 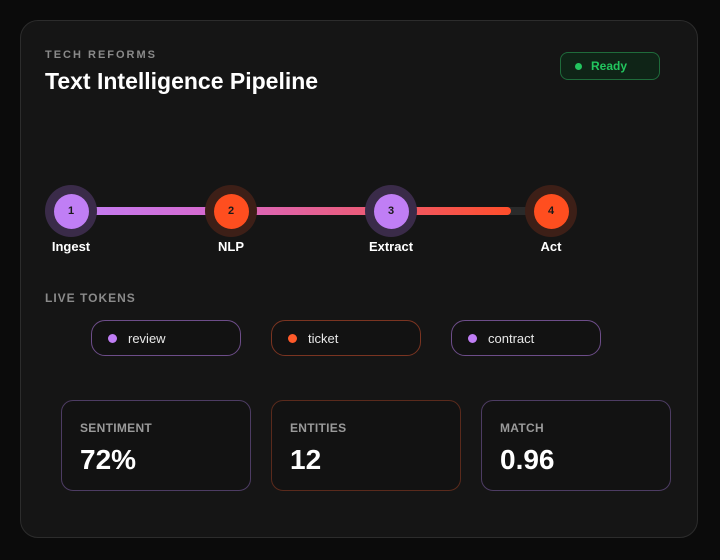 What do you see at coordinates (366, 445) in the screenshot?
I see `metric-card-entities: ENTITIES 12` at bounding box center [366, 445].